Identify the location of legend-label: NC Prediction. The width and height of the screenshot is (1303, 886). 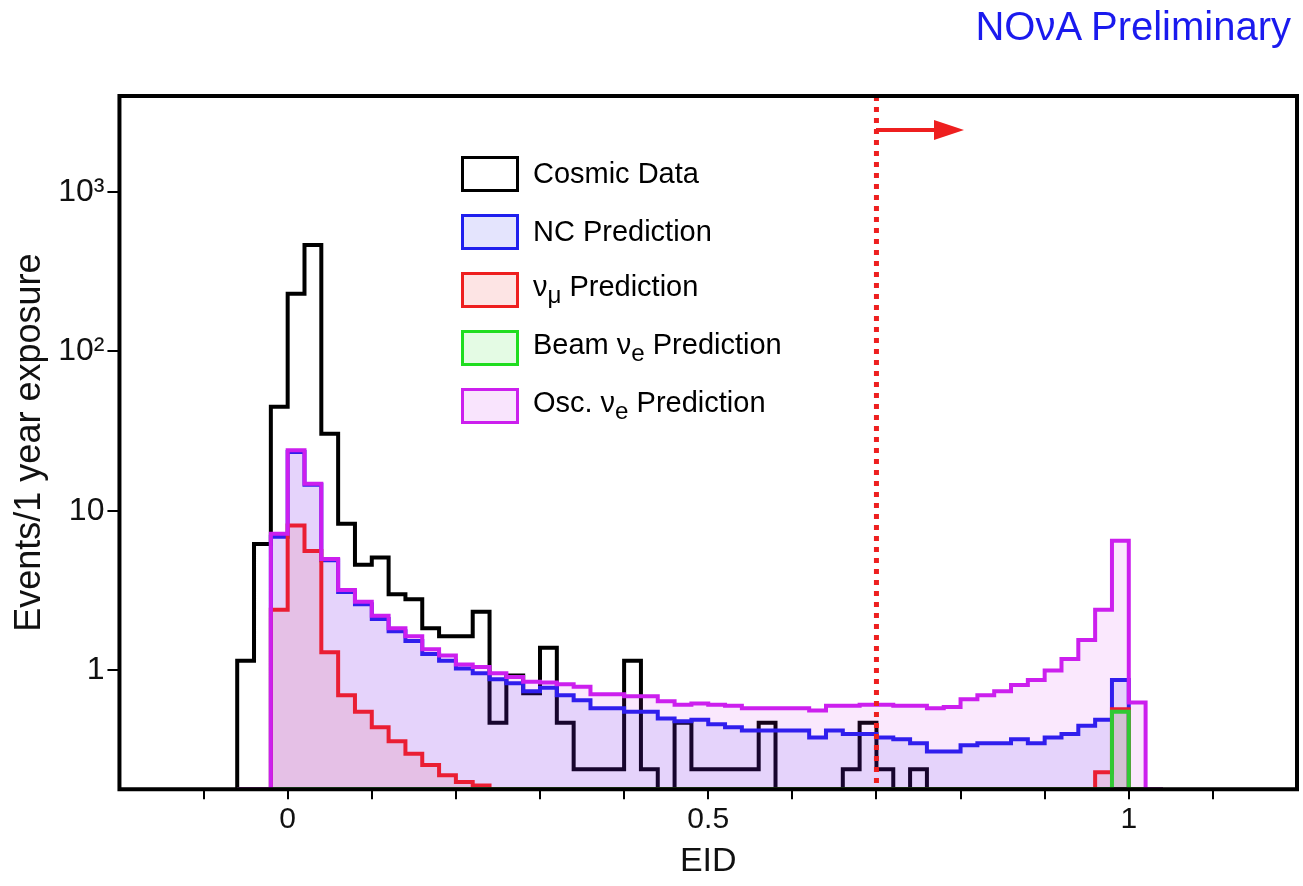
(622, 232).